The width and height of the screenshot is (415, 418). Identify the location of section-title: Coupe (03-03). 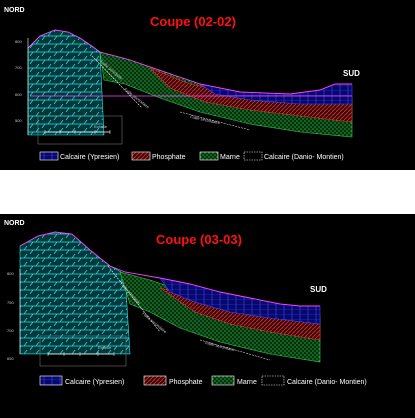
(199, 239).